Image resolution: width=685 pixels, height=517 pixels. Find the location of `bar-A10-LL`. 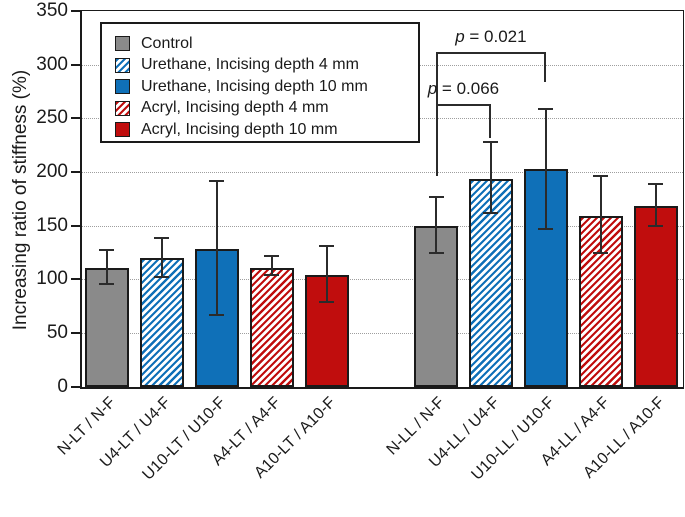

bar-A10-LL is located at coordinates (655, 296).